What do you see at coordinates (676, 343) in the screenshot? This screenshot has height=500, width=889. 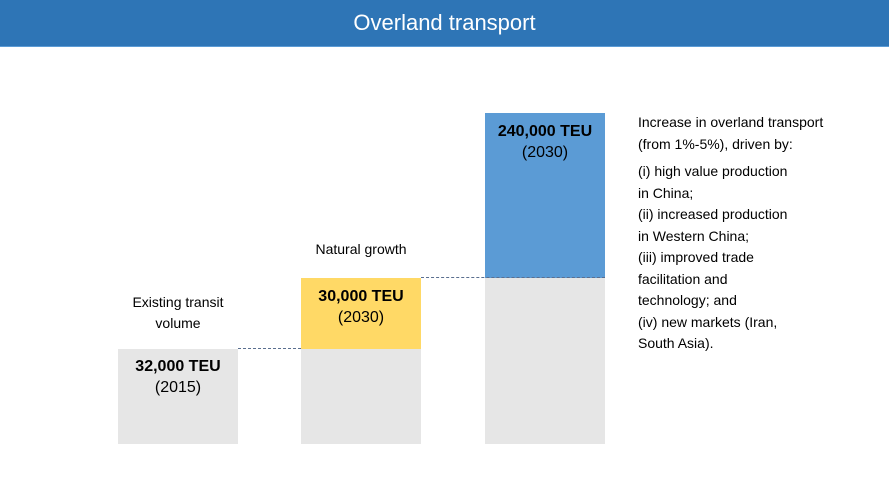 I see `driver-line: South Asia).` at bounding box center [676, 343].